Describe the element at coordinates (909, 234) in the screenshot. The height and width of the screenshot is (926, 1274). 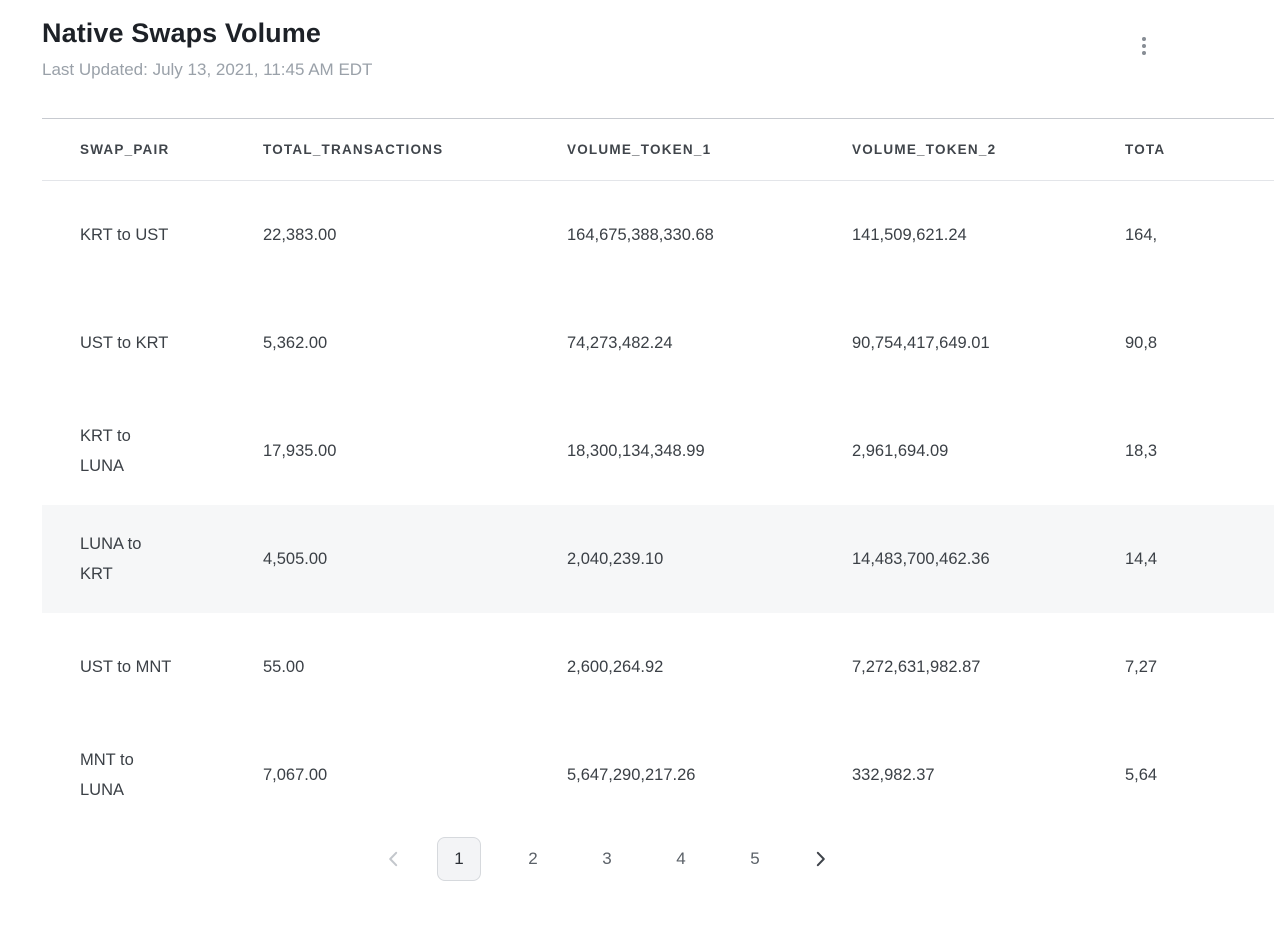
I see `cell-volume-token-2: 141,509,621.24` at that location.